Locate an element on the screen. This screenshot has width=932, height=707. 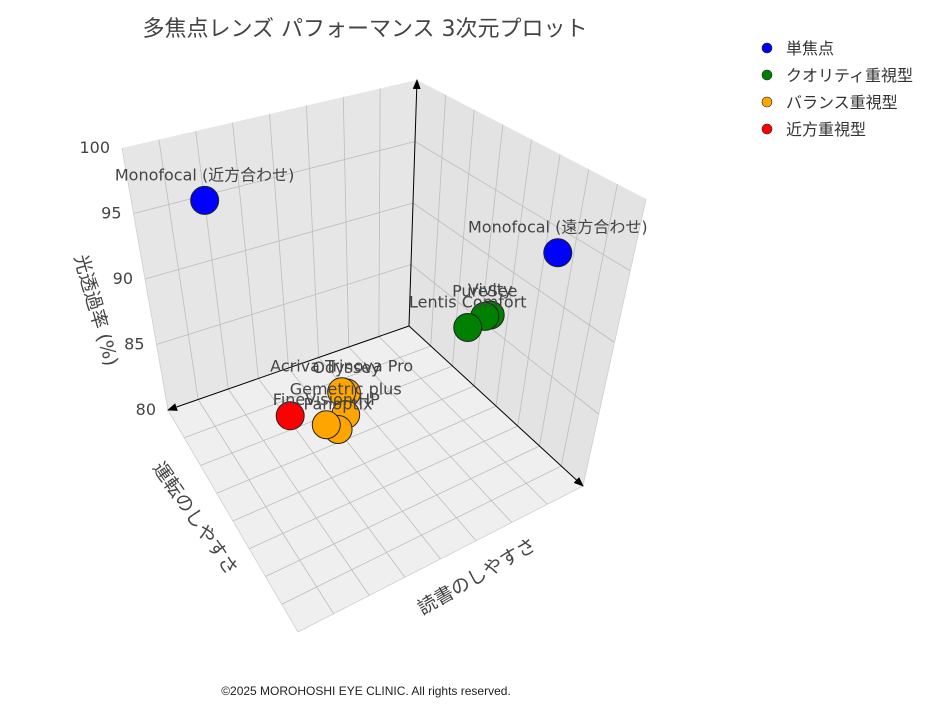
z-tick-label: 90 is located at coordinates (123, 278).